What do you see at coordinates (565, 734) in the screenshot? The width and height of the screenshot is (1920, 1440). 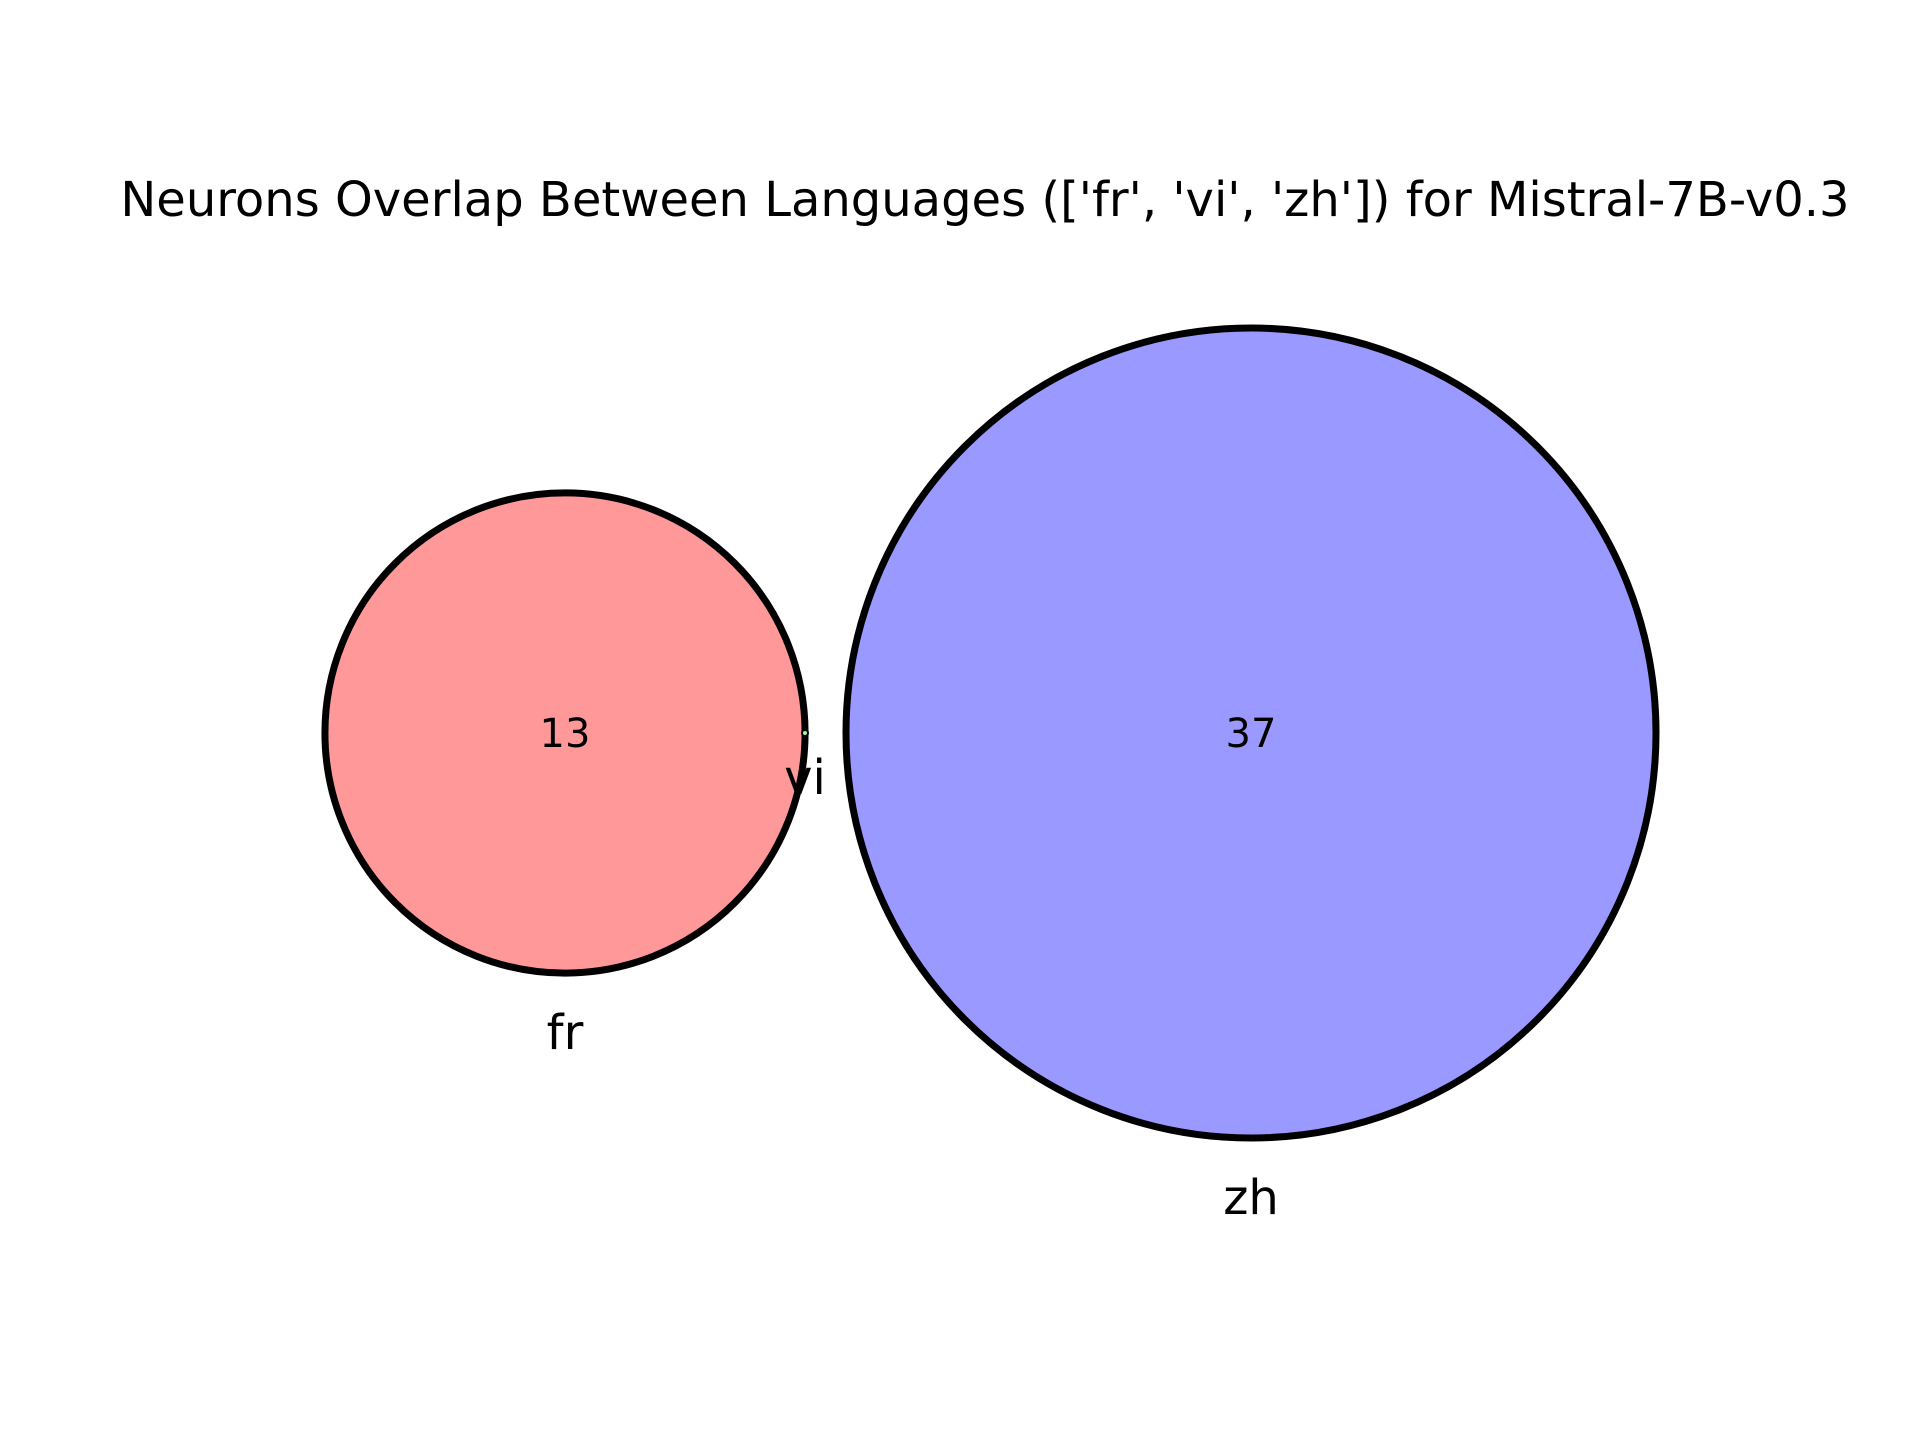 I see `region-label-fr: 13` at bounding box center [565, 734].